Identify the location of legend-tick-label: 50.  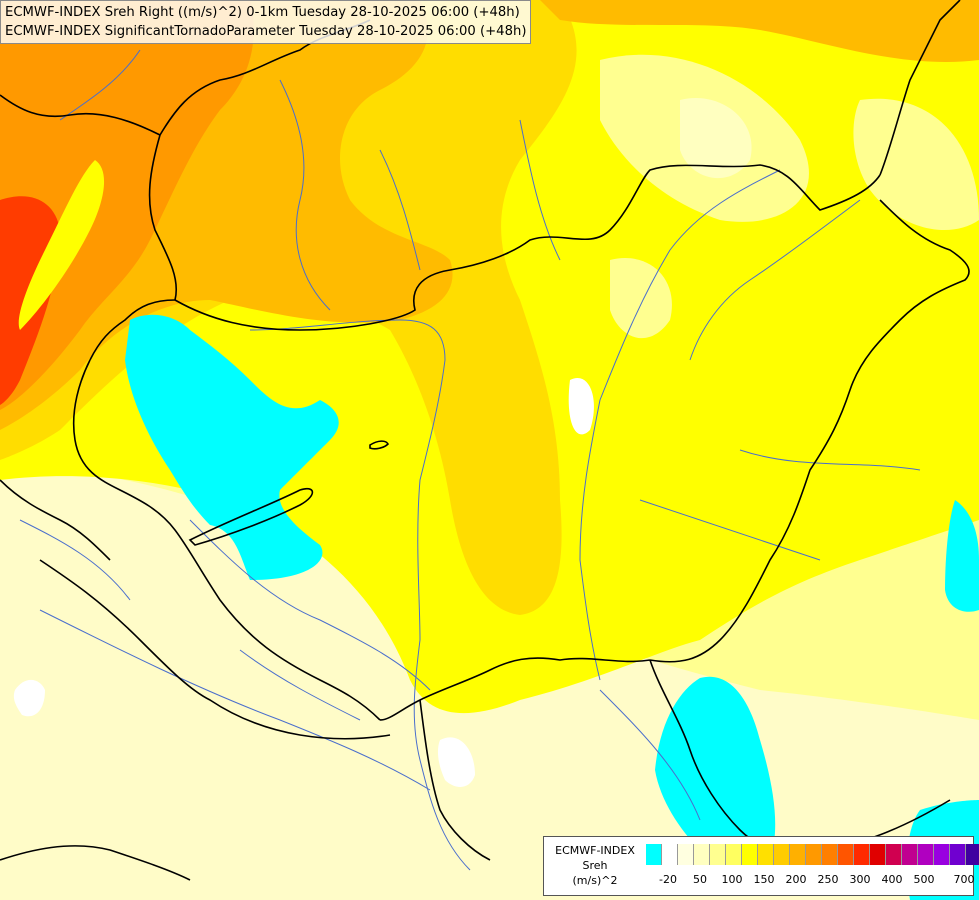
(700, 879).